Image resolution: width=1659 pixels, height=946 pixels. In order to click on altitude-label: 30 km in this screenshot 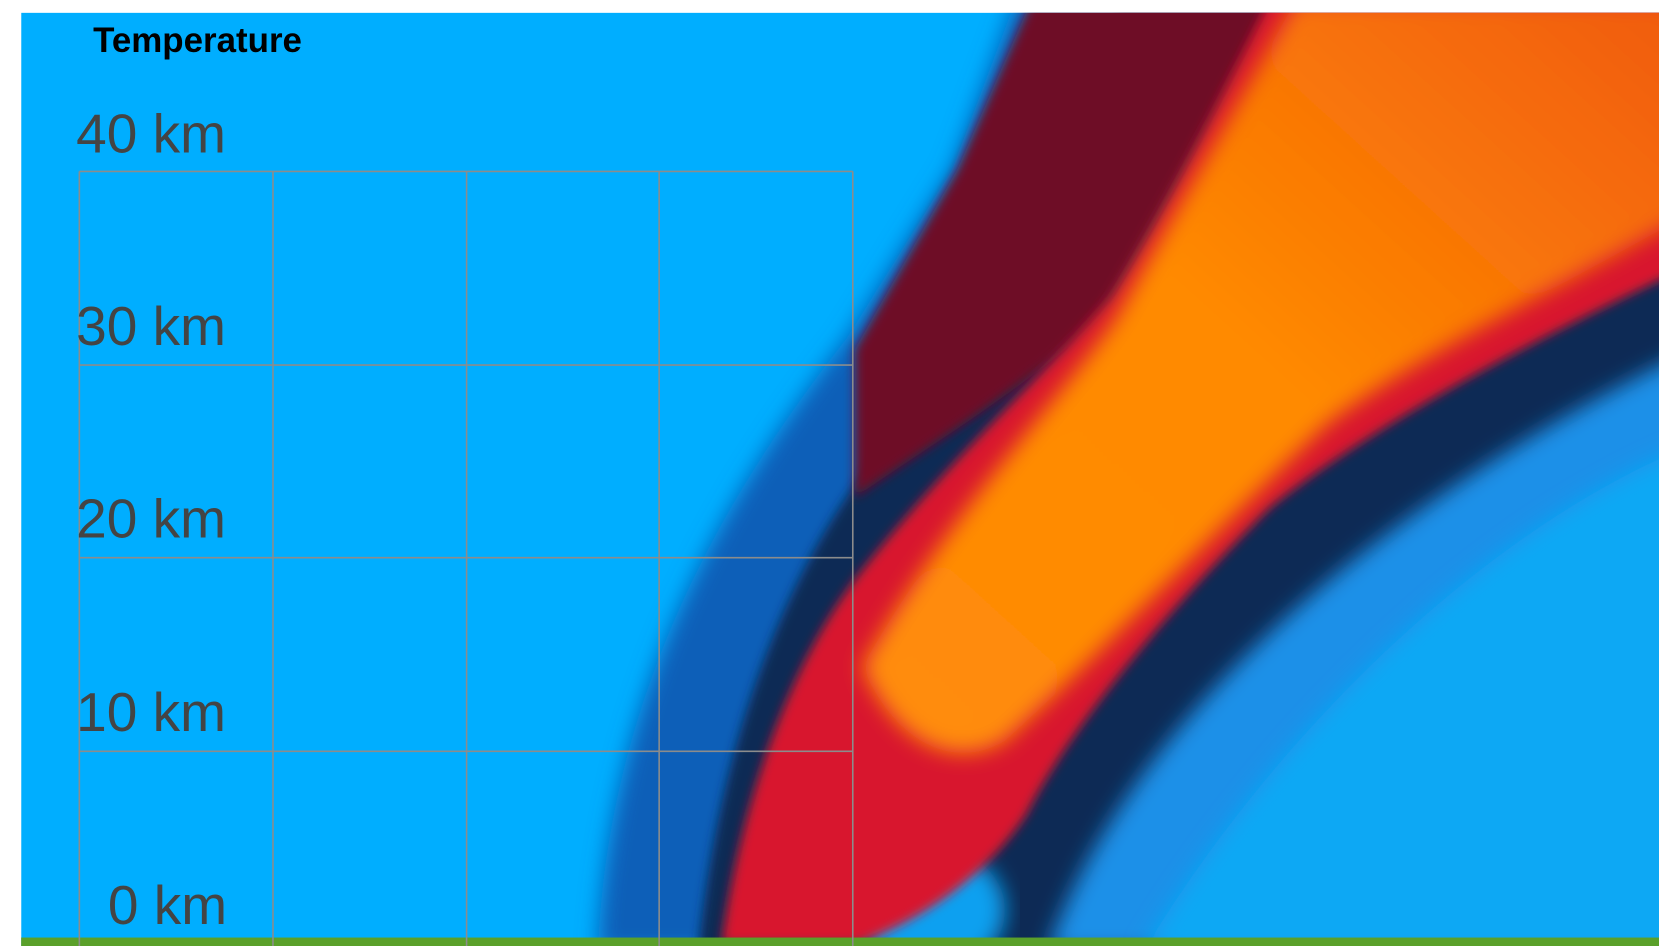, I will do `click(151, 326)`.